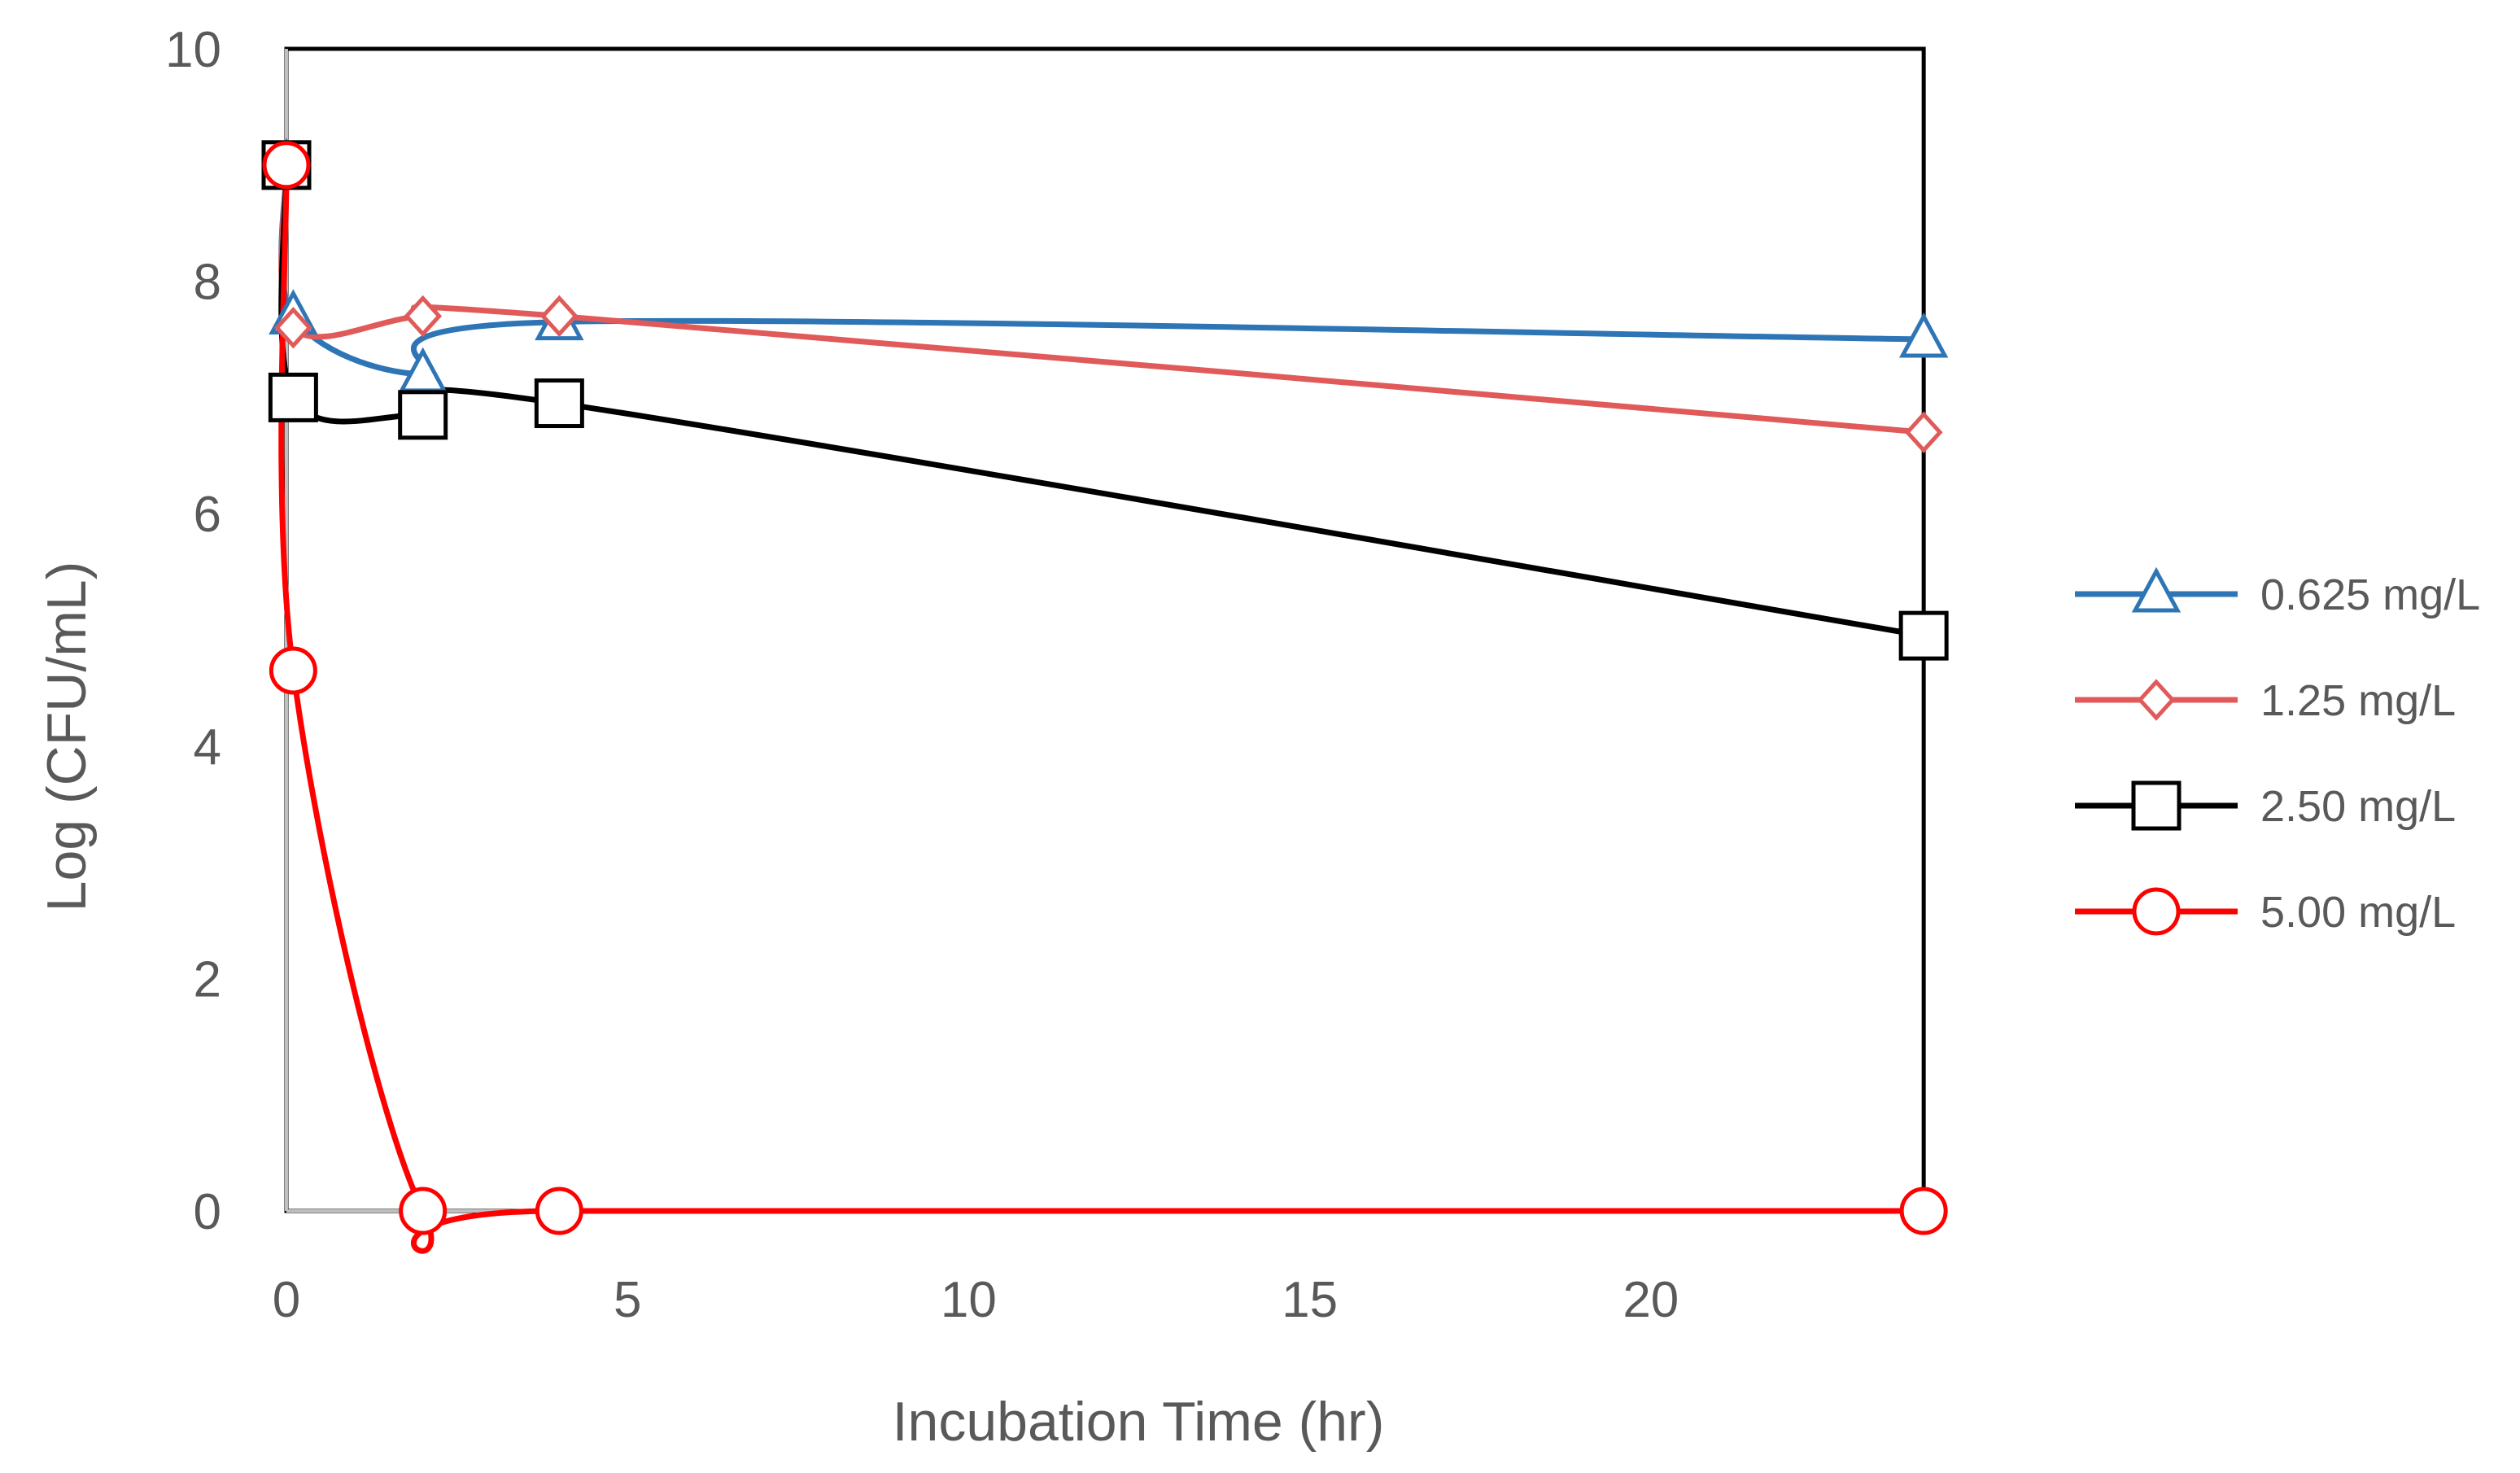 This screenshot has width=2520, height=1473. What do you see at coordinates (2157, 589) in the screenshot?
I see `legend-marker-0-625-mg-l` at bounding box center [2157, 589].